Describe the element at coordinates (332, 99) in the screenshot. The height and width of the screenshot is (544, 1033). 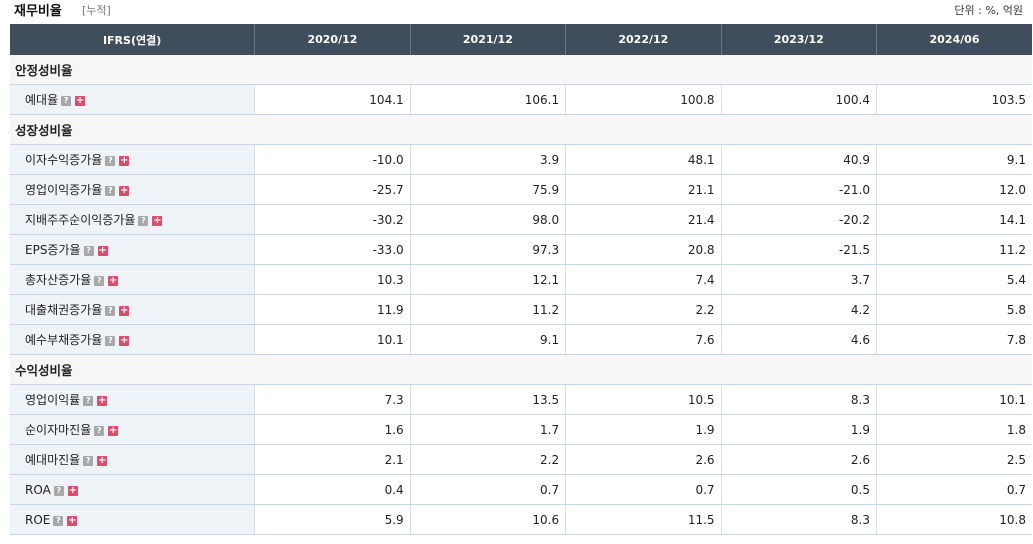
I see `value-cell: 104.1` at that location.